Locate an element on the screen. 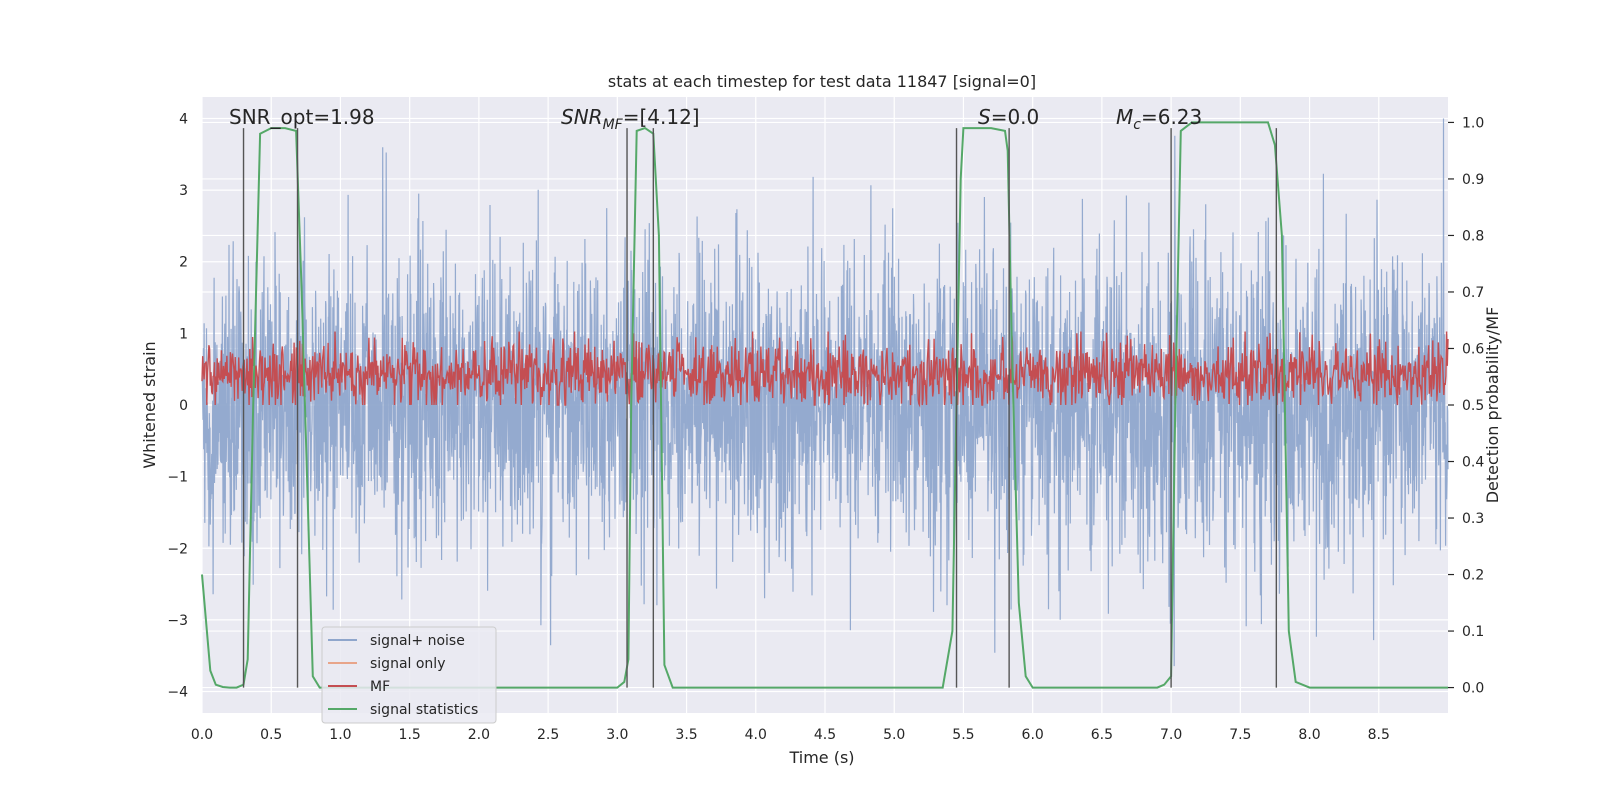  annotation-mc: Mc=6.23 is located at coordinates (1159, 119).